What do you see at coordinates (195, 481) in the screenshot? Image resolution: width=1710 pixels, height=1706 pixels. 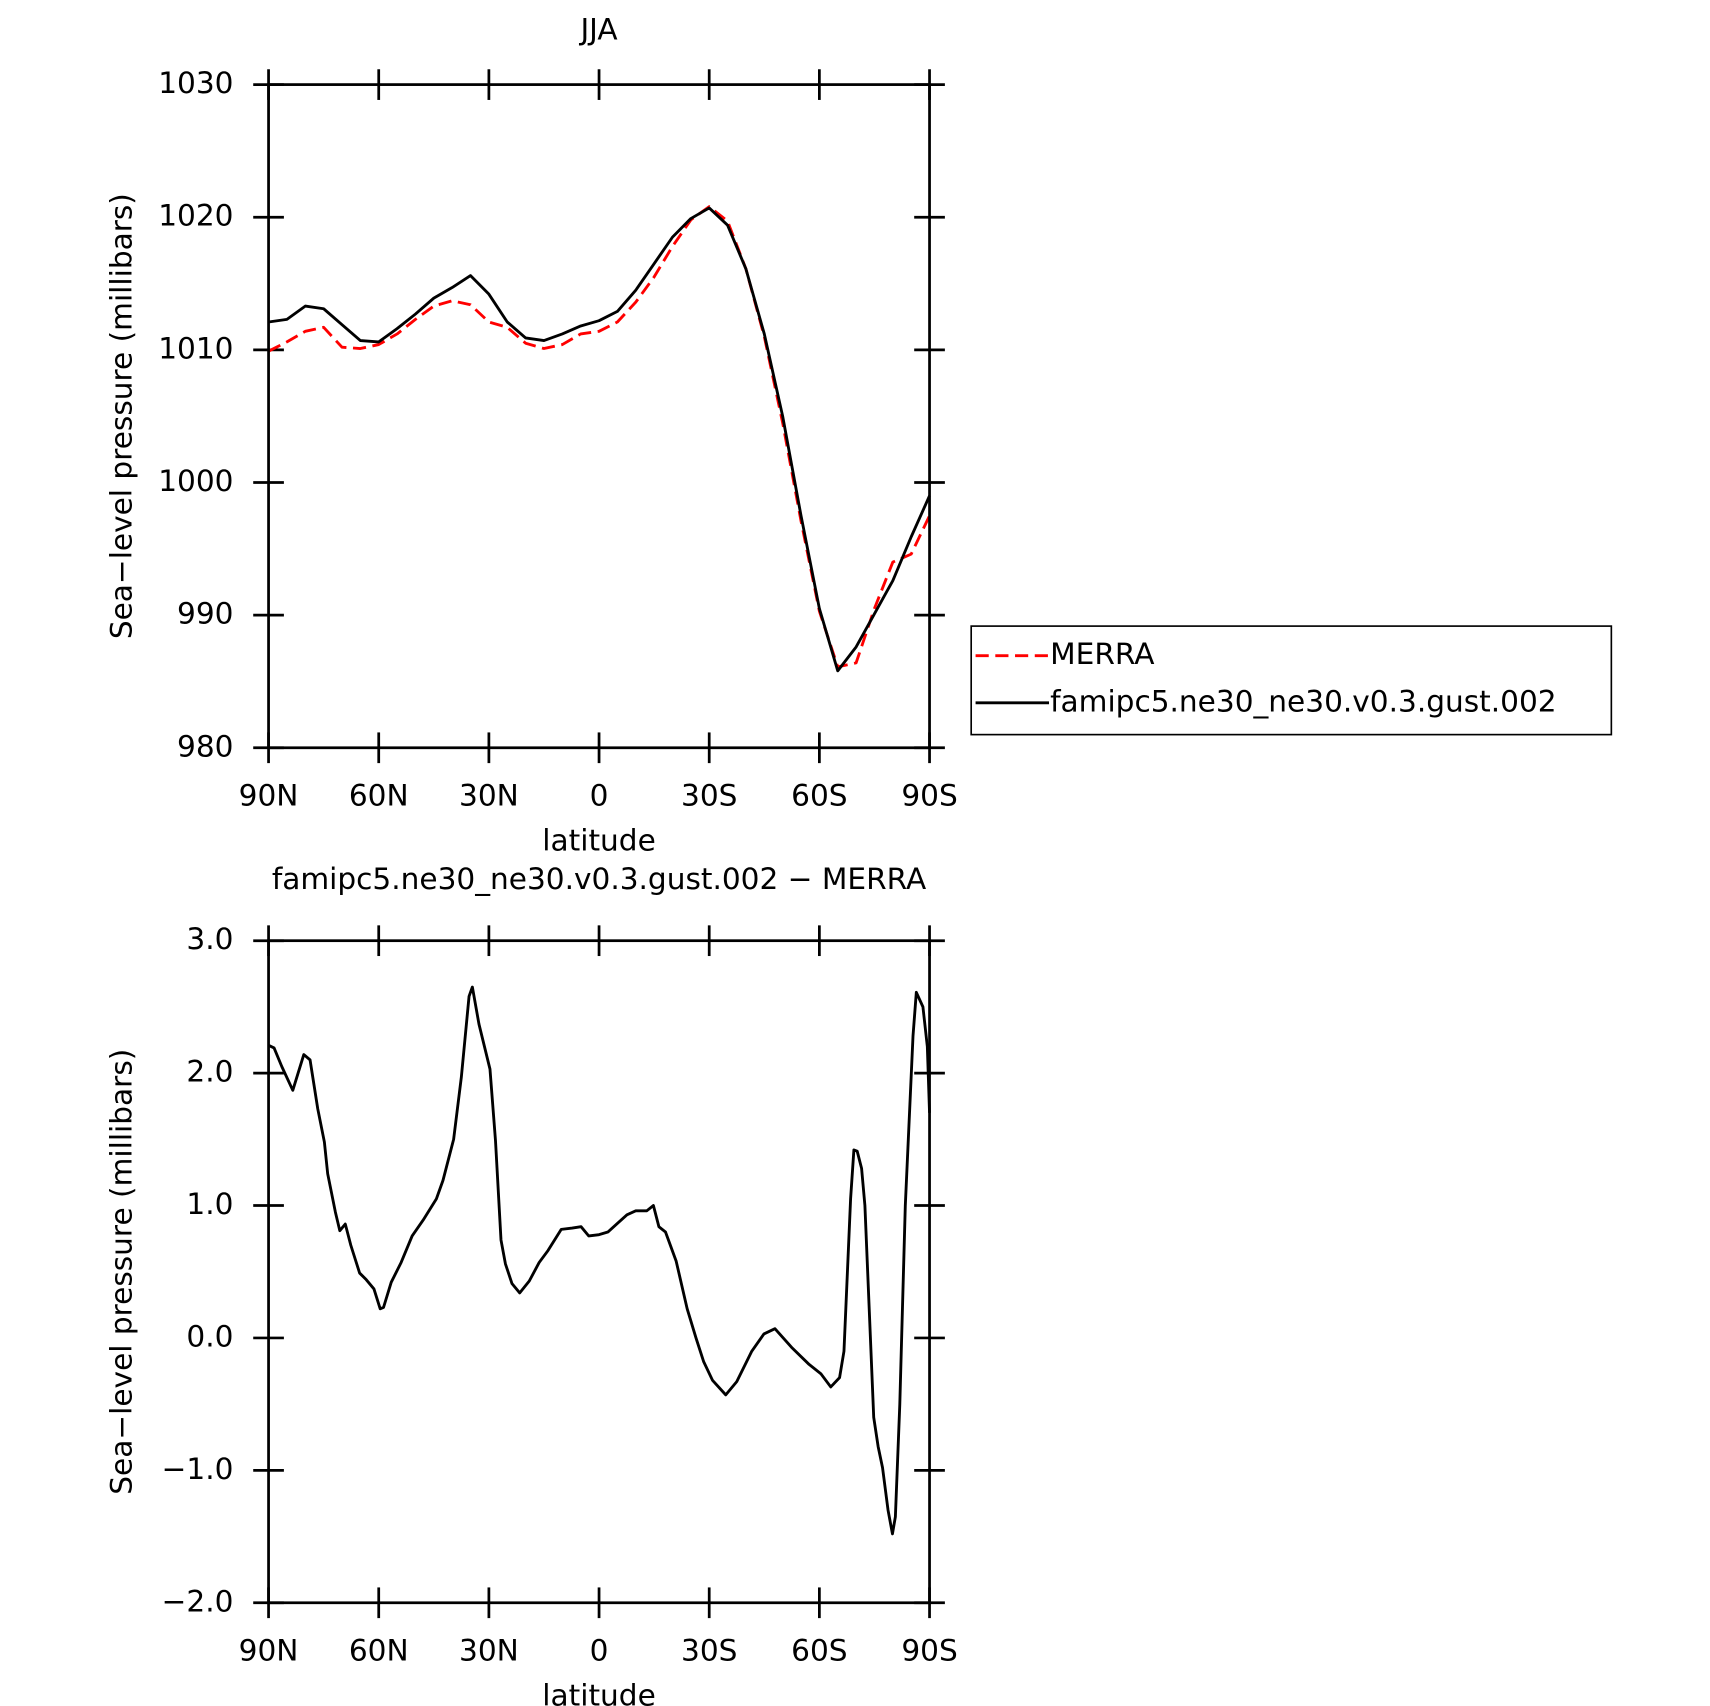 I see `y-tick-label: 1000` at bounding box center [195, 481].